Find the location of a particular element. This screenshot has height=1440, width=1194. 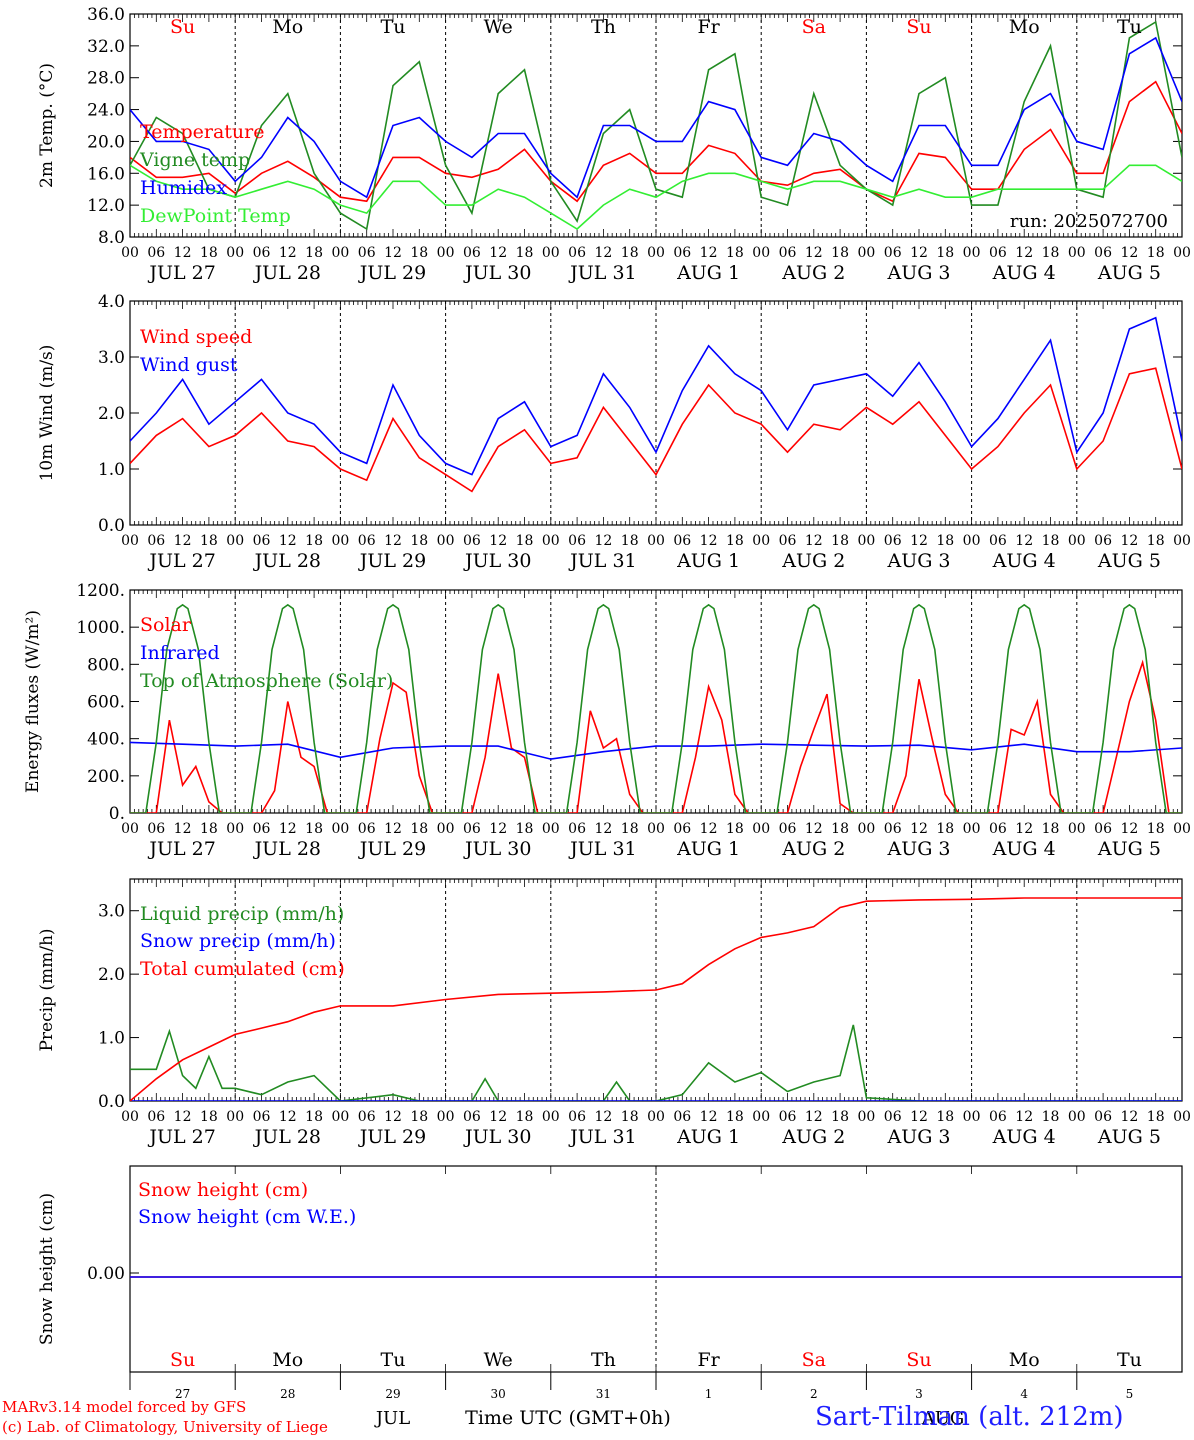

legend-wind-speed: Wind speed is located at coordinates (196, 337).